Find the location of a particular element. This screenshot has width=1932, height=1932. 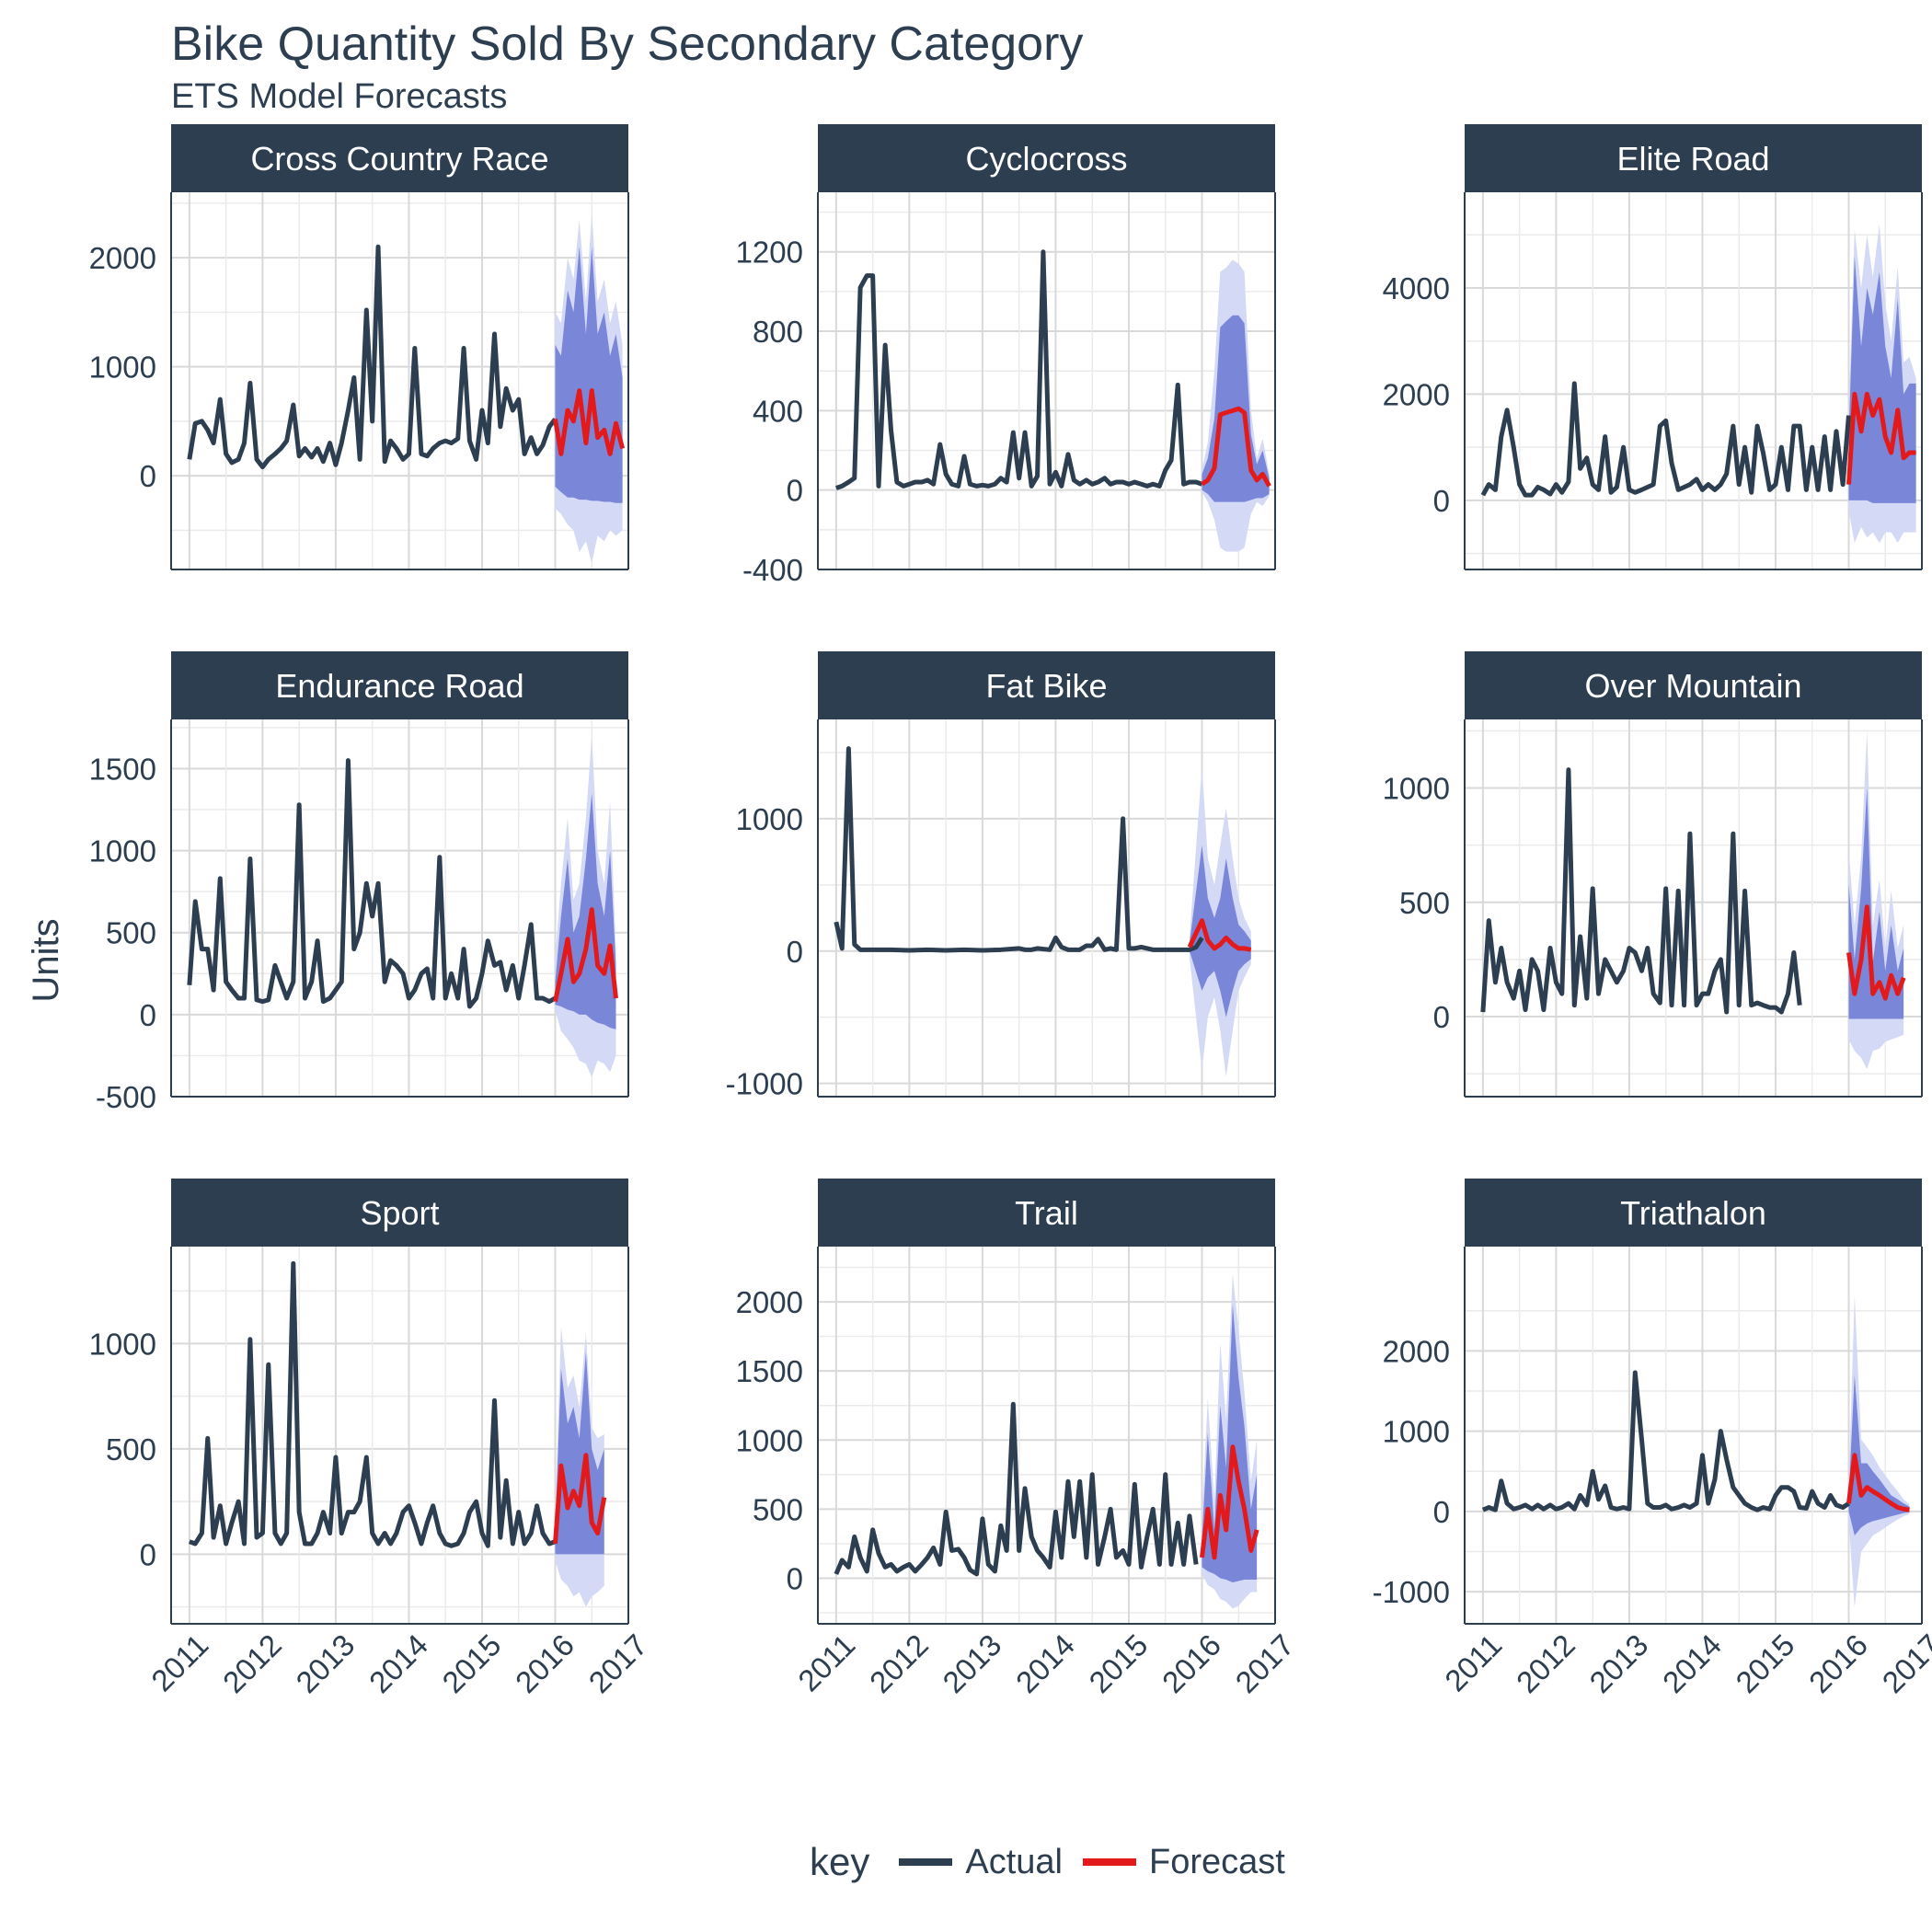

panel-cross-country-race: Cross Country Race 0 1000 2000 is located at coordinates (359, 347).